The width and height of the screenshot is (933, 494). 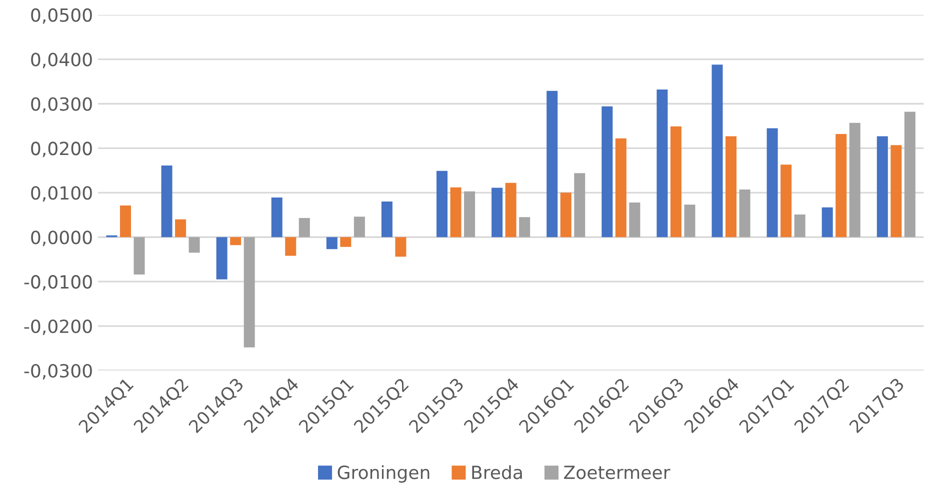 What do you see at coordinates (61, 150) in the screenshot?
I see `y-tick-label: 0,0200` at bounding box center [61, 150].